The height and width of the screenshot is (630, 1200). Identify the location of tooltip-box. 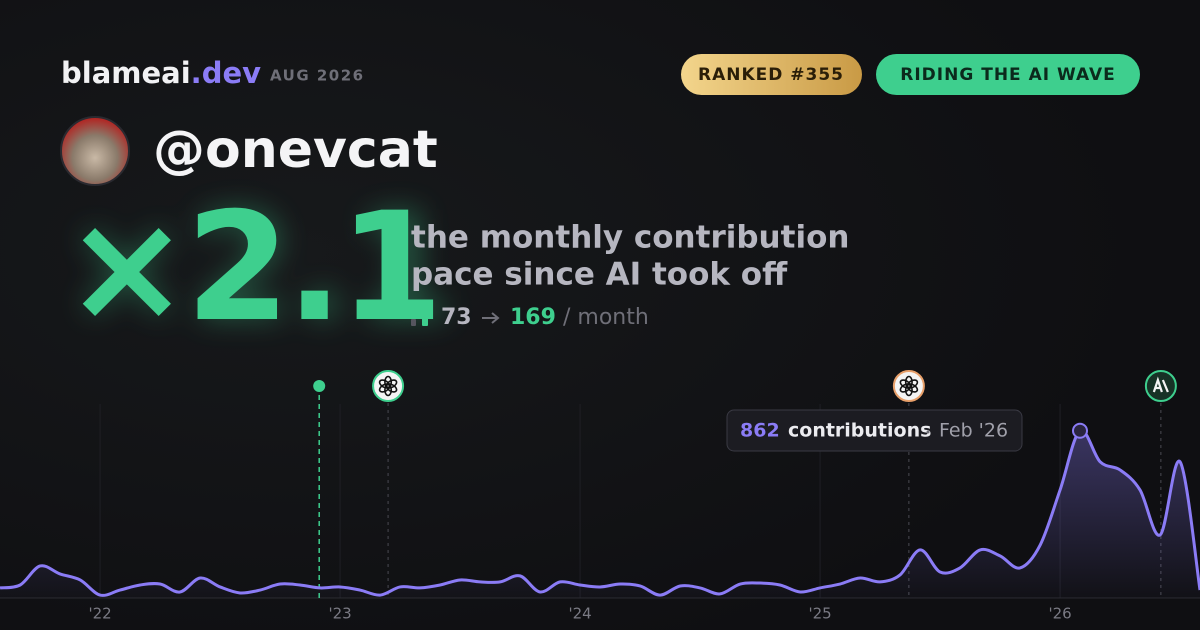
(874, 430).